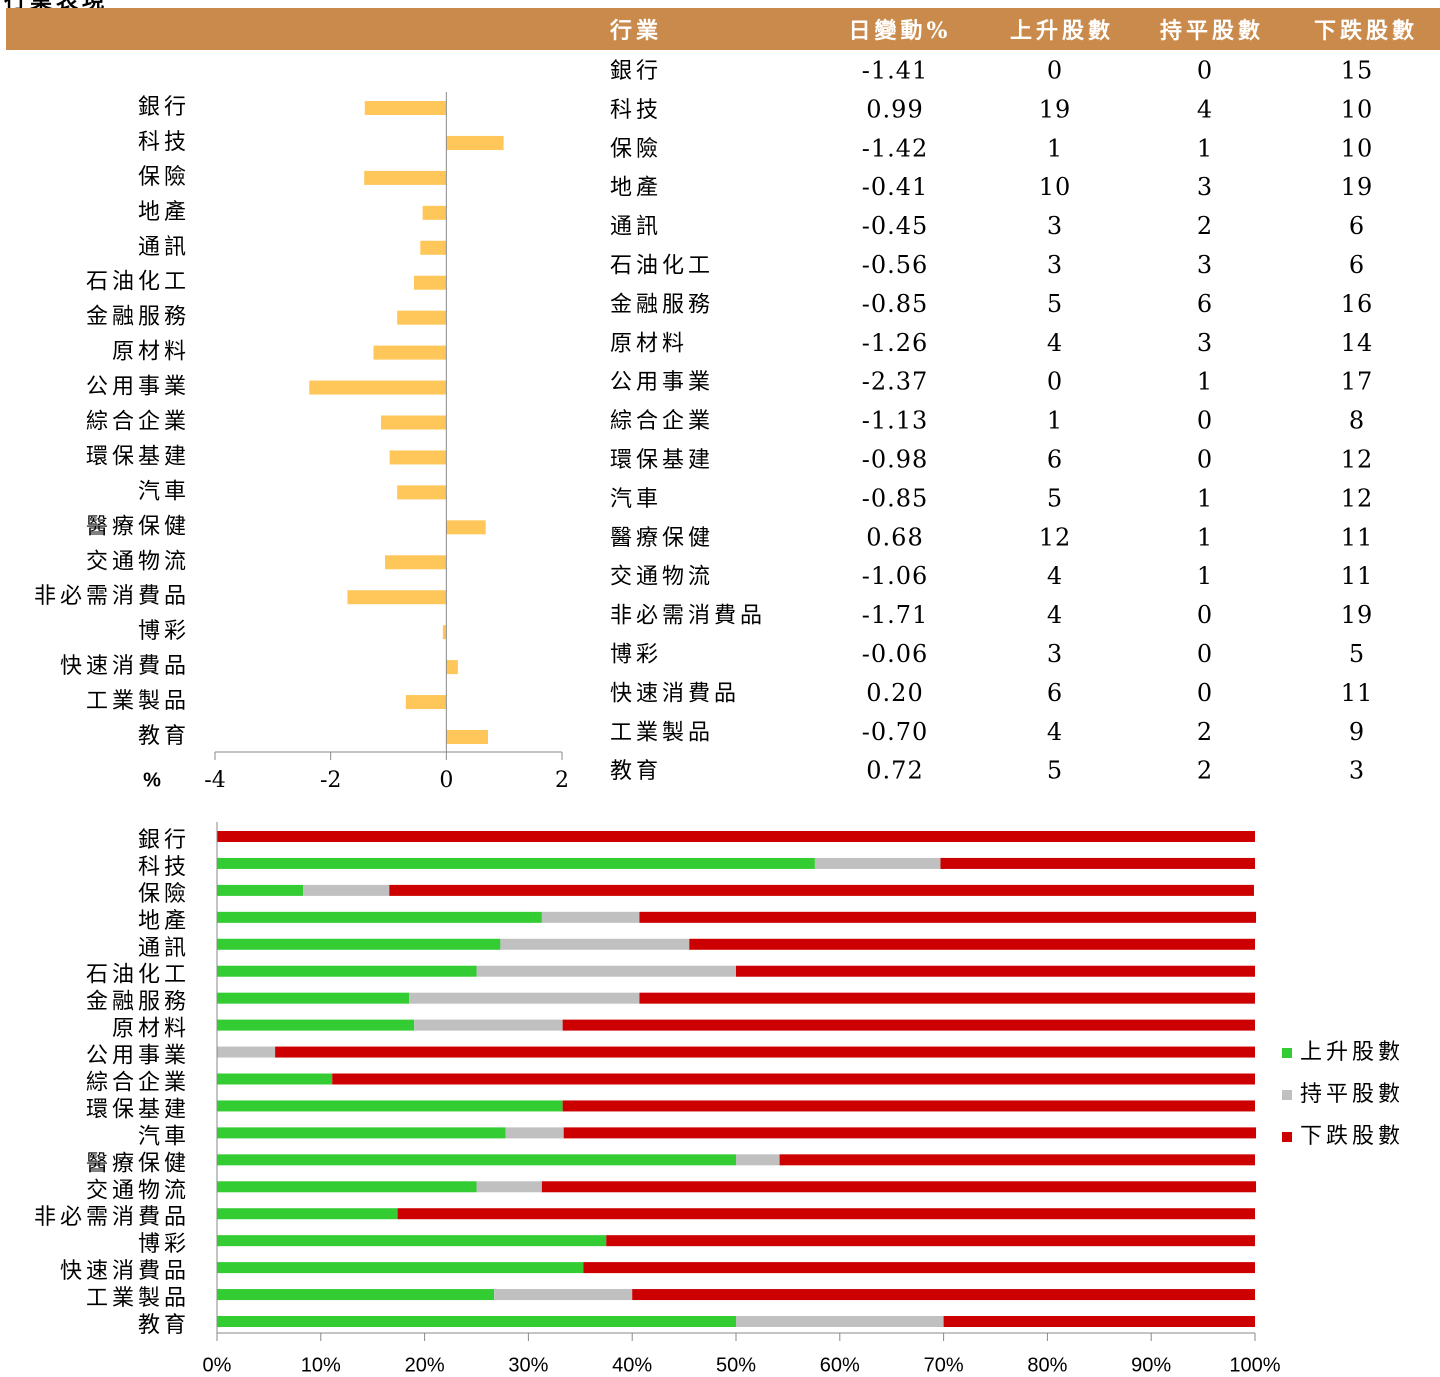 The image size is (1440, 1377). What do you see at coordinates (1357, 421) in the screenshot?
I see `table-cell: 8` at bounding box center [1357, 421].